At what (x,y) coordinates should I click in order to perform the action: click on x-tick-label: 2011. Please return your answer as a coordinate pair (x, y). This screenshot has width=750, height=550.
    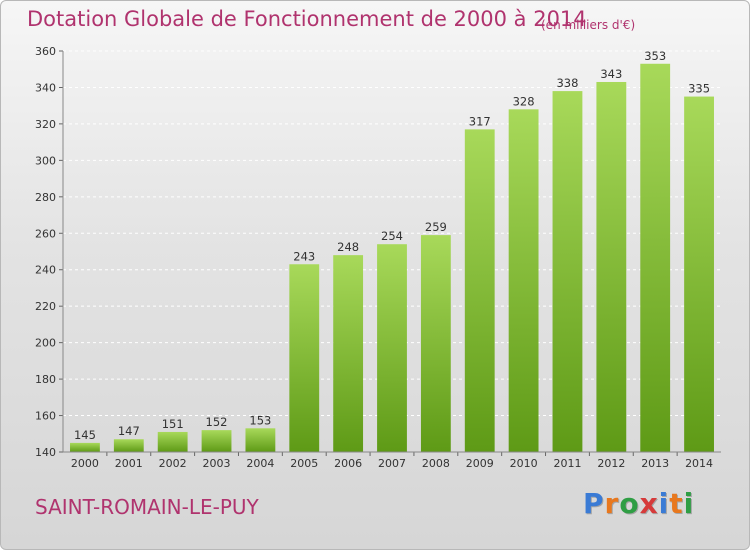
    Looking at the image, I should click on (567, 463).